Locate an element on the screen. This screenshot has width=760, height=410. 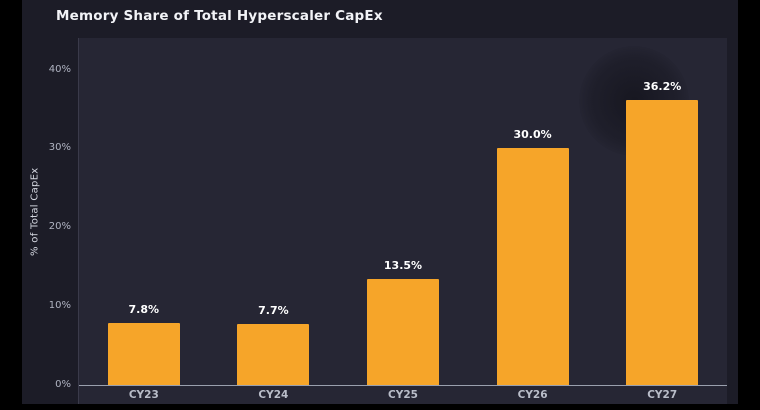
x-tick-label: CY25 is located at coordinates (403, 395).